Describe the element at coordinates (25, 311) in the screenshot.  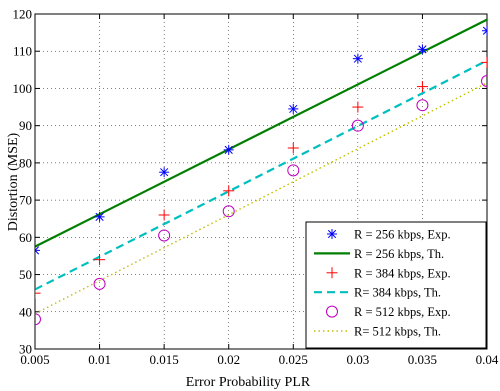
I see `y-tick-label: 40` at that location.